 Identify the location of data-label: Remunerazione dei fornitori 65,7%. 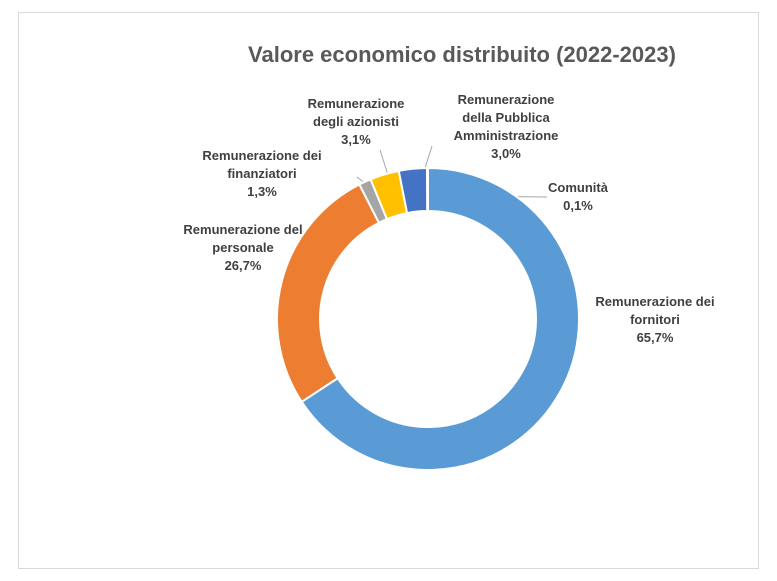
(655, 320).